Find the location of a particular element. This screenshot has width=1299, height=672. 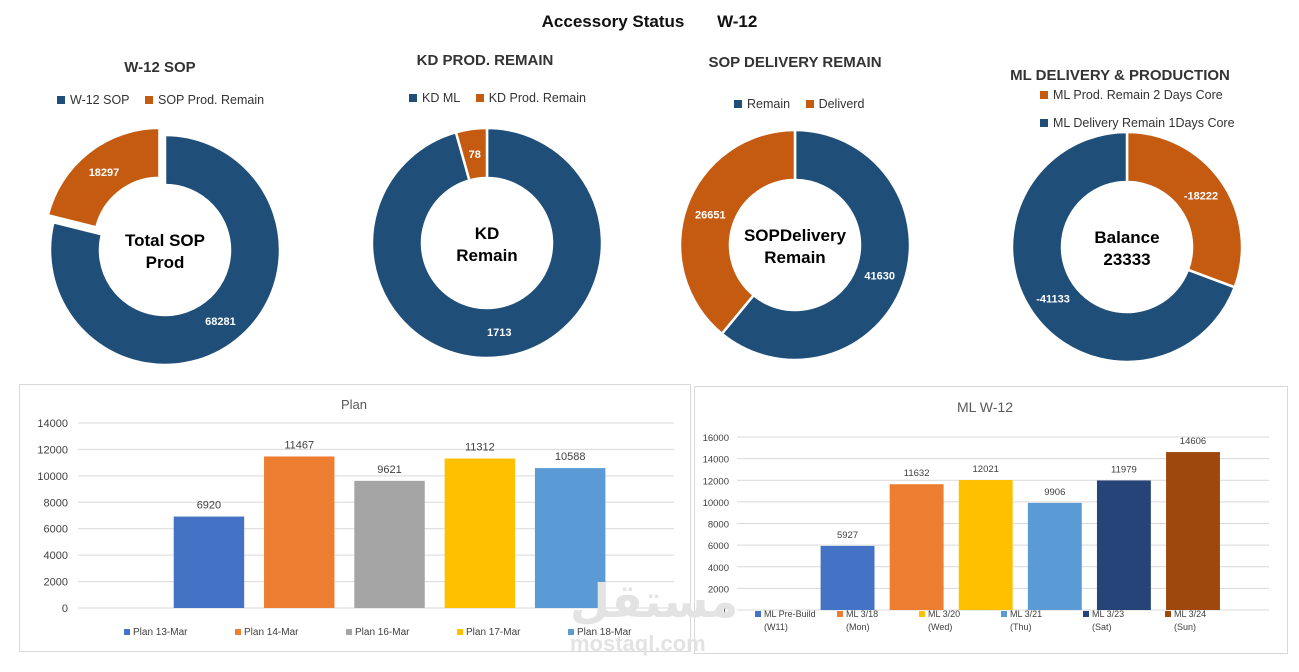

donut-center-label: 23333 is located at coordinates (1126, 259).